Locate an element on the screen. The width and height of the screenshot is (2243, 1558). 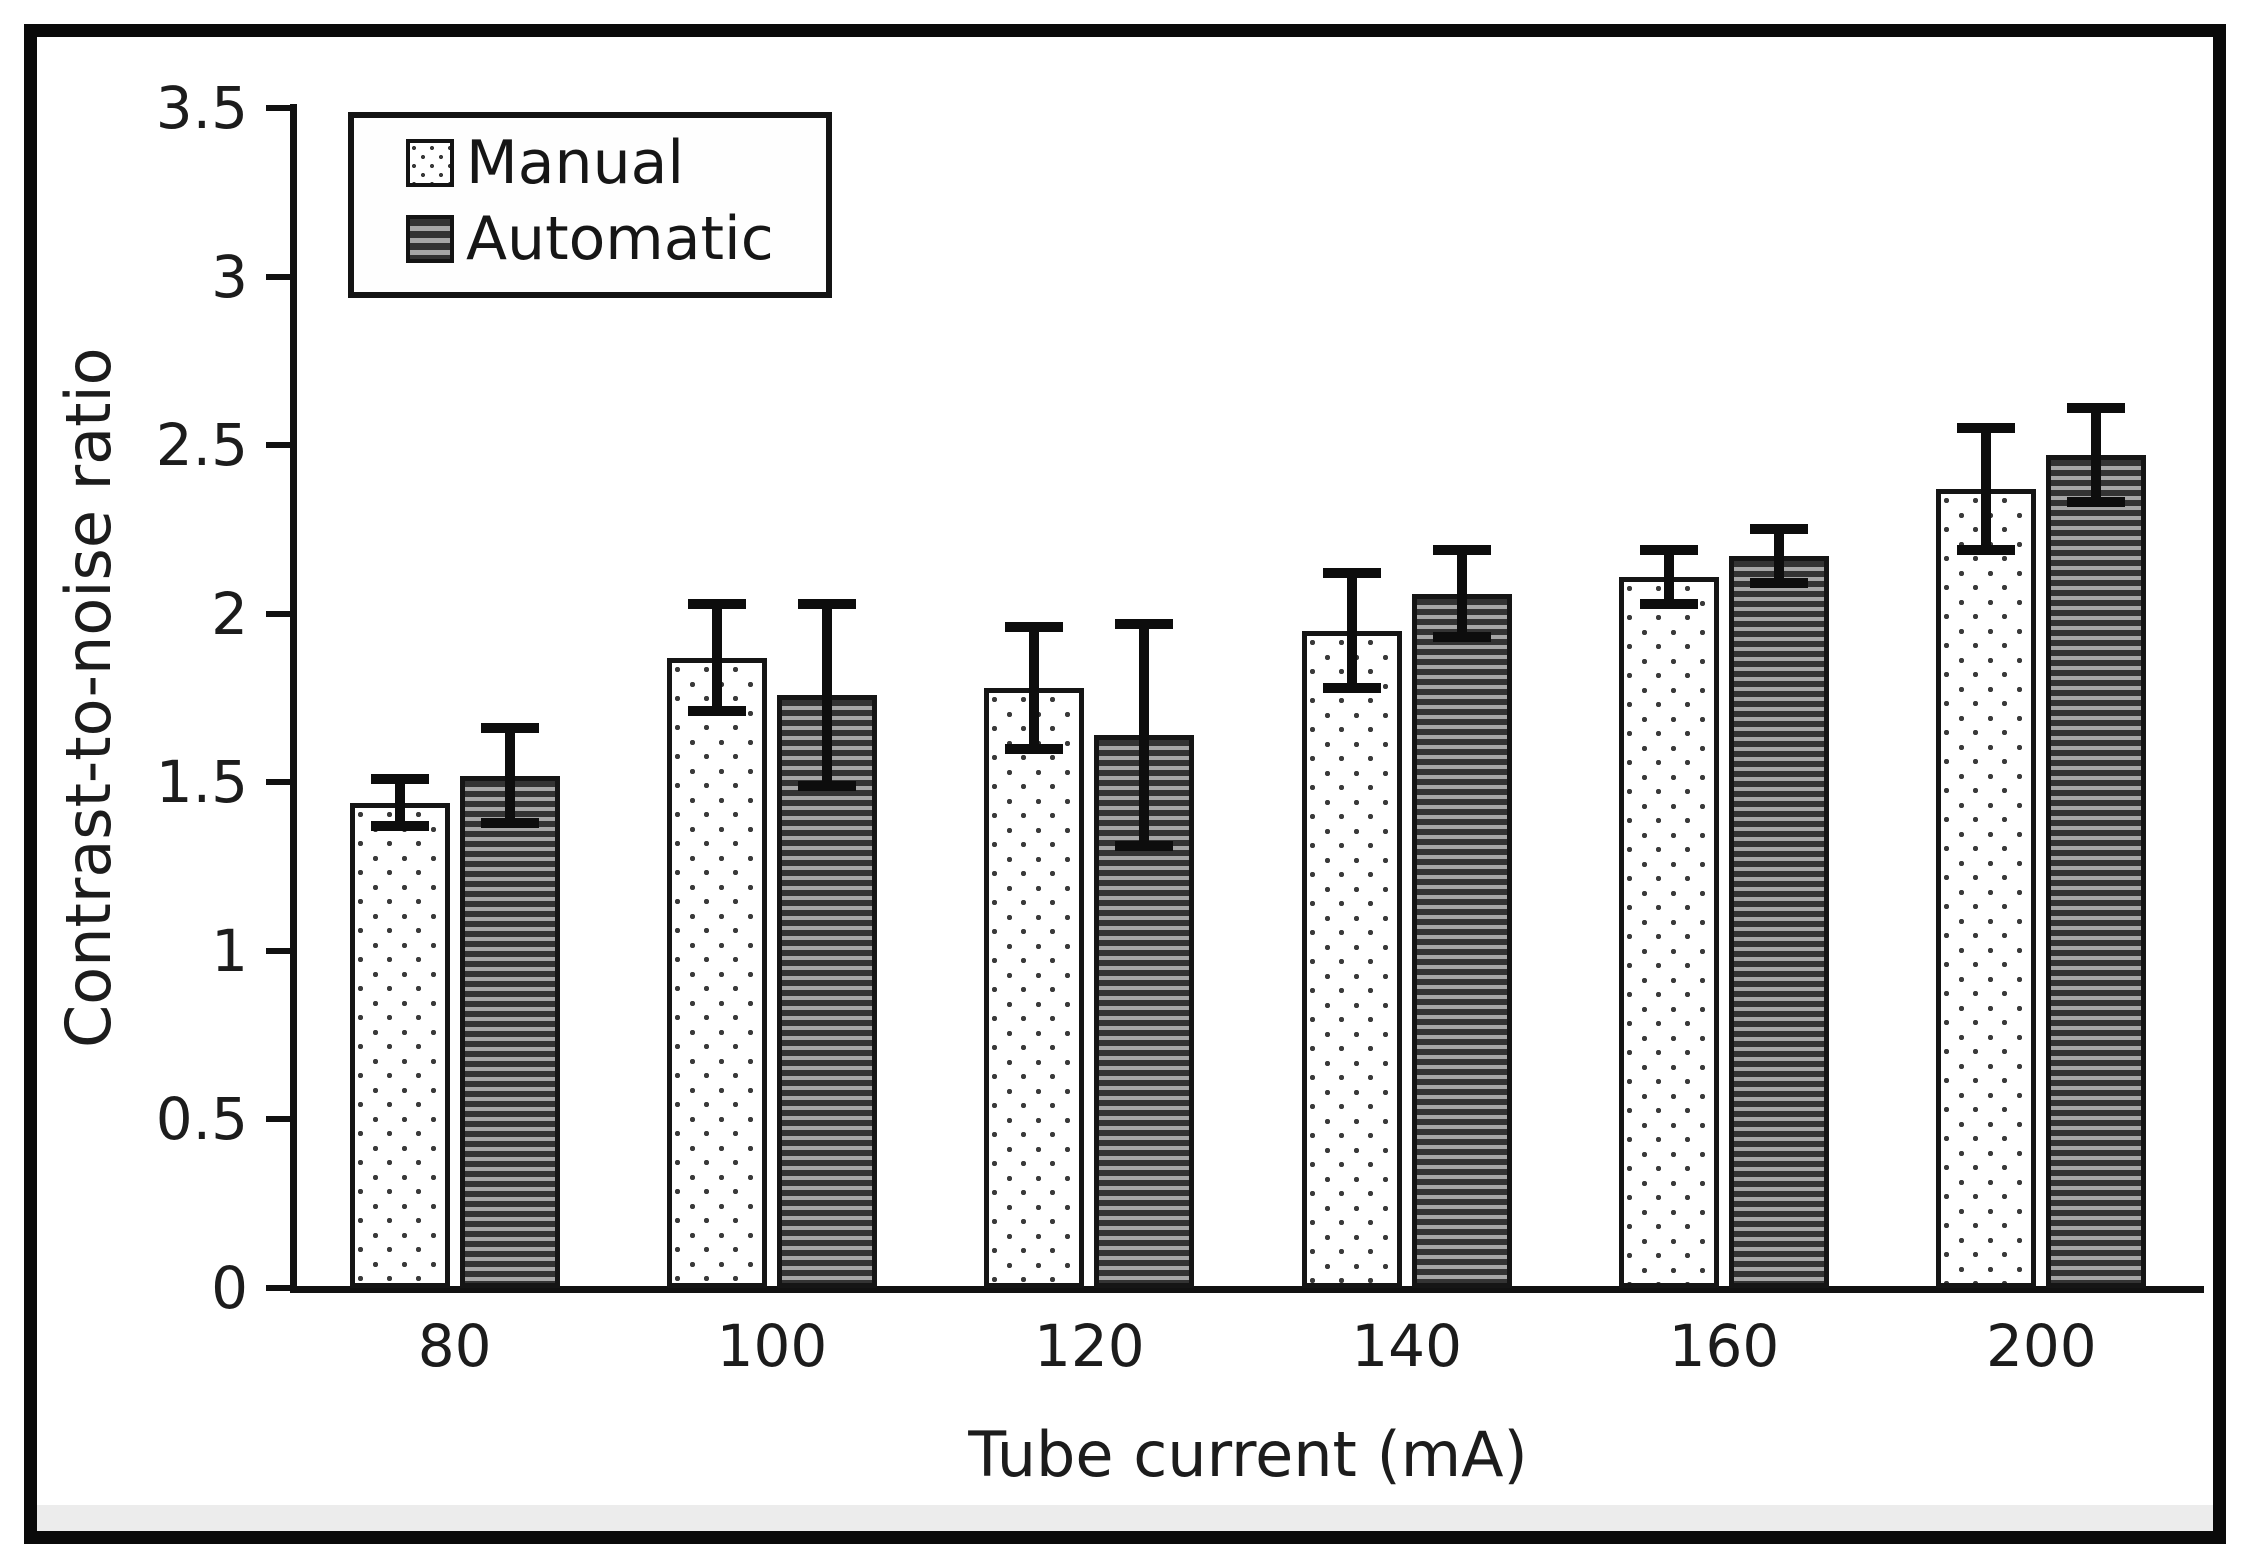
y-tick-label: 2 is located at coordinates (229, 613).